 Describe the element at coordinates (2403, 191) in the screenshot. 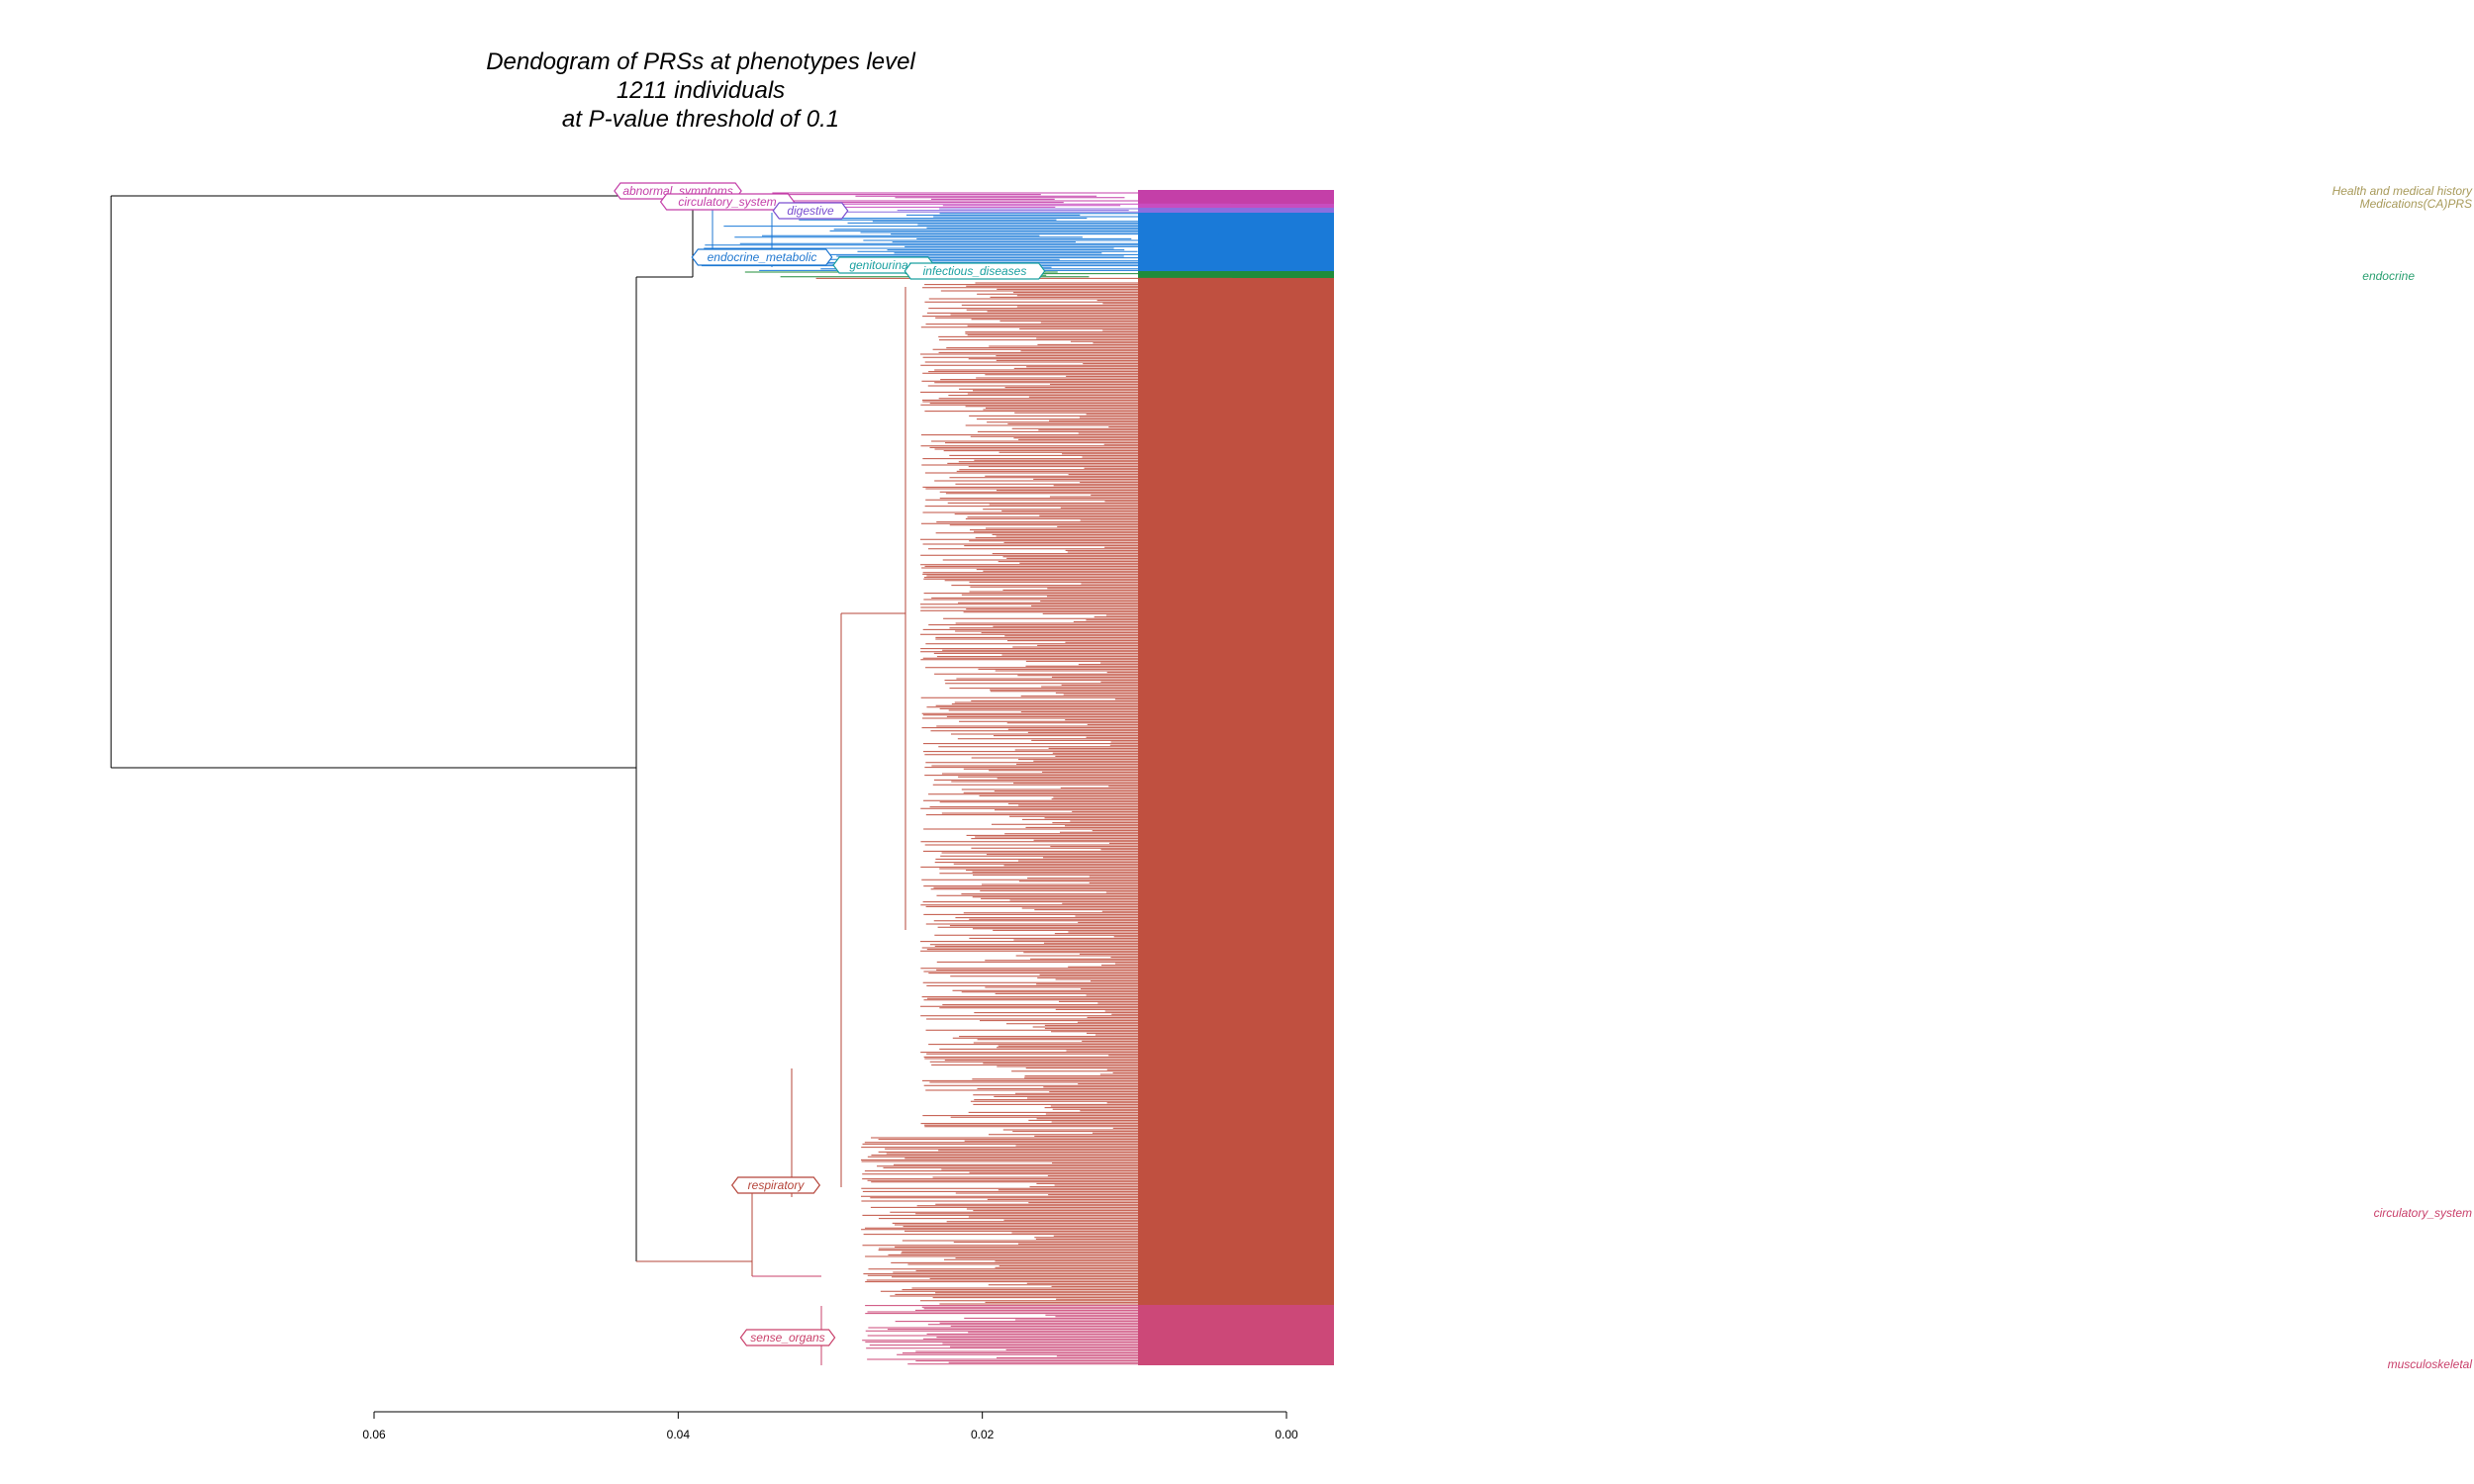

I see `leaf-label-fragment: Health and medical history` at that location.